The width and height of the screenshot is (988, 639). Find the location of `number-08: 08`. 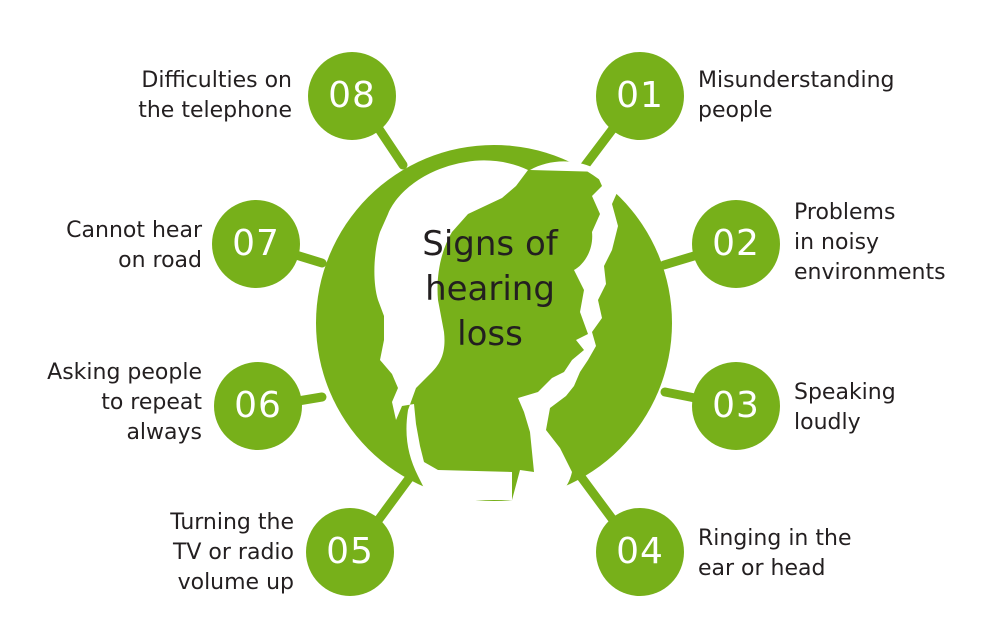

number-08: 08 is located at coordinates (352, 95).